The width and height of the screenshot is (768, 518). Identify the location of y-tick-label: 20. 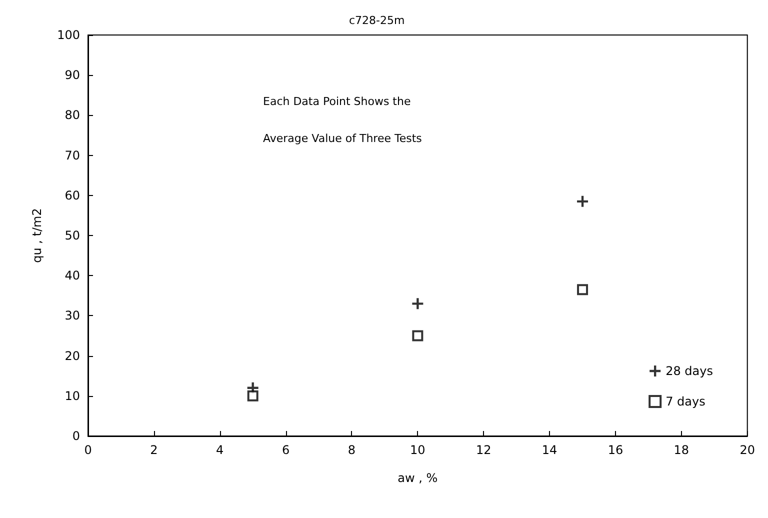
(72, 355).